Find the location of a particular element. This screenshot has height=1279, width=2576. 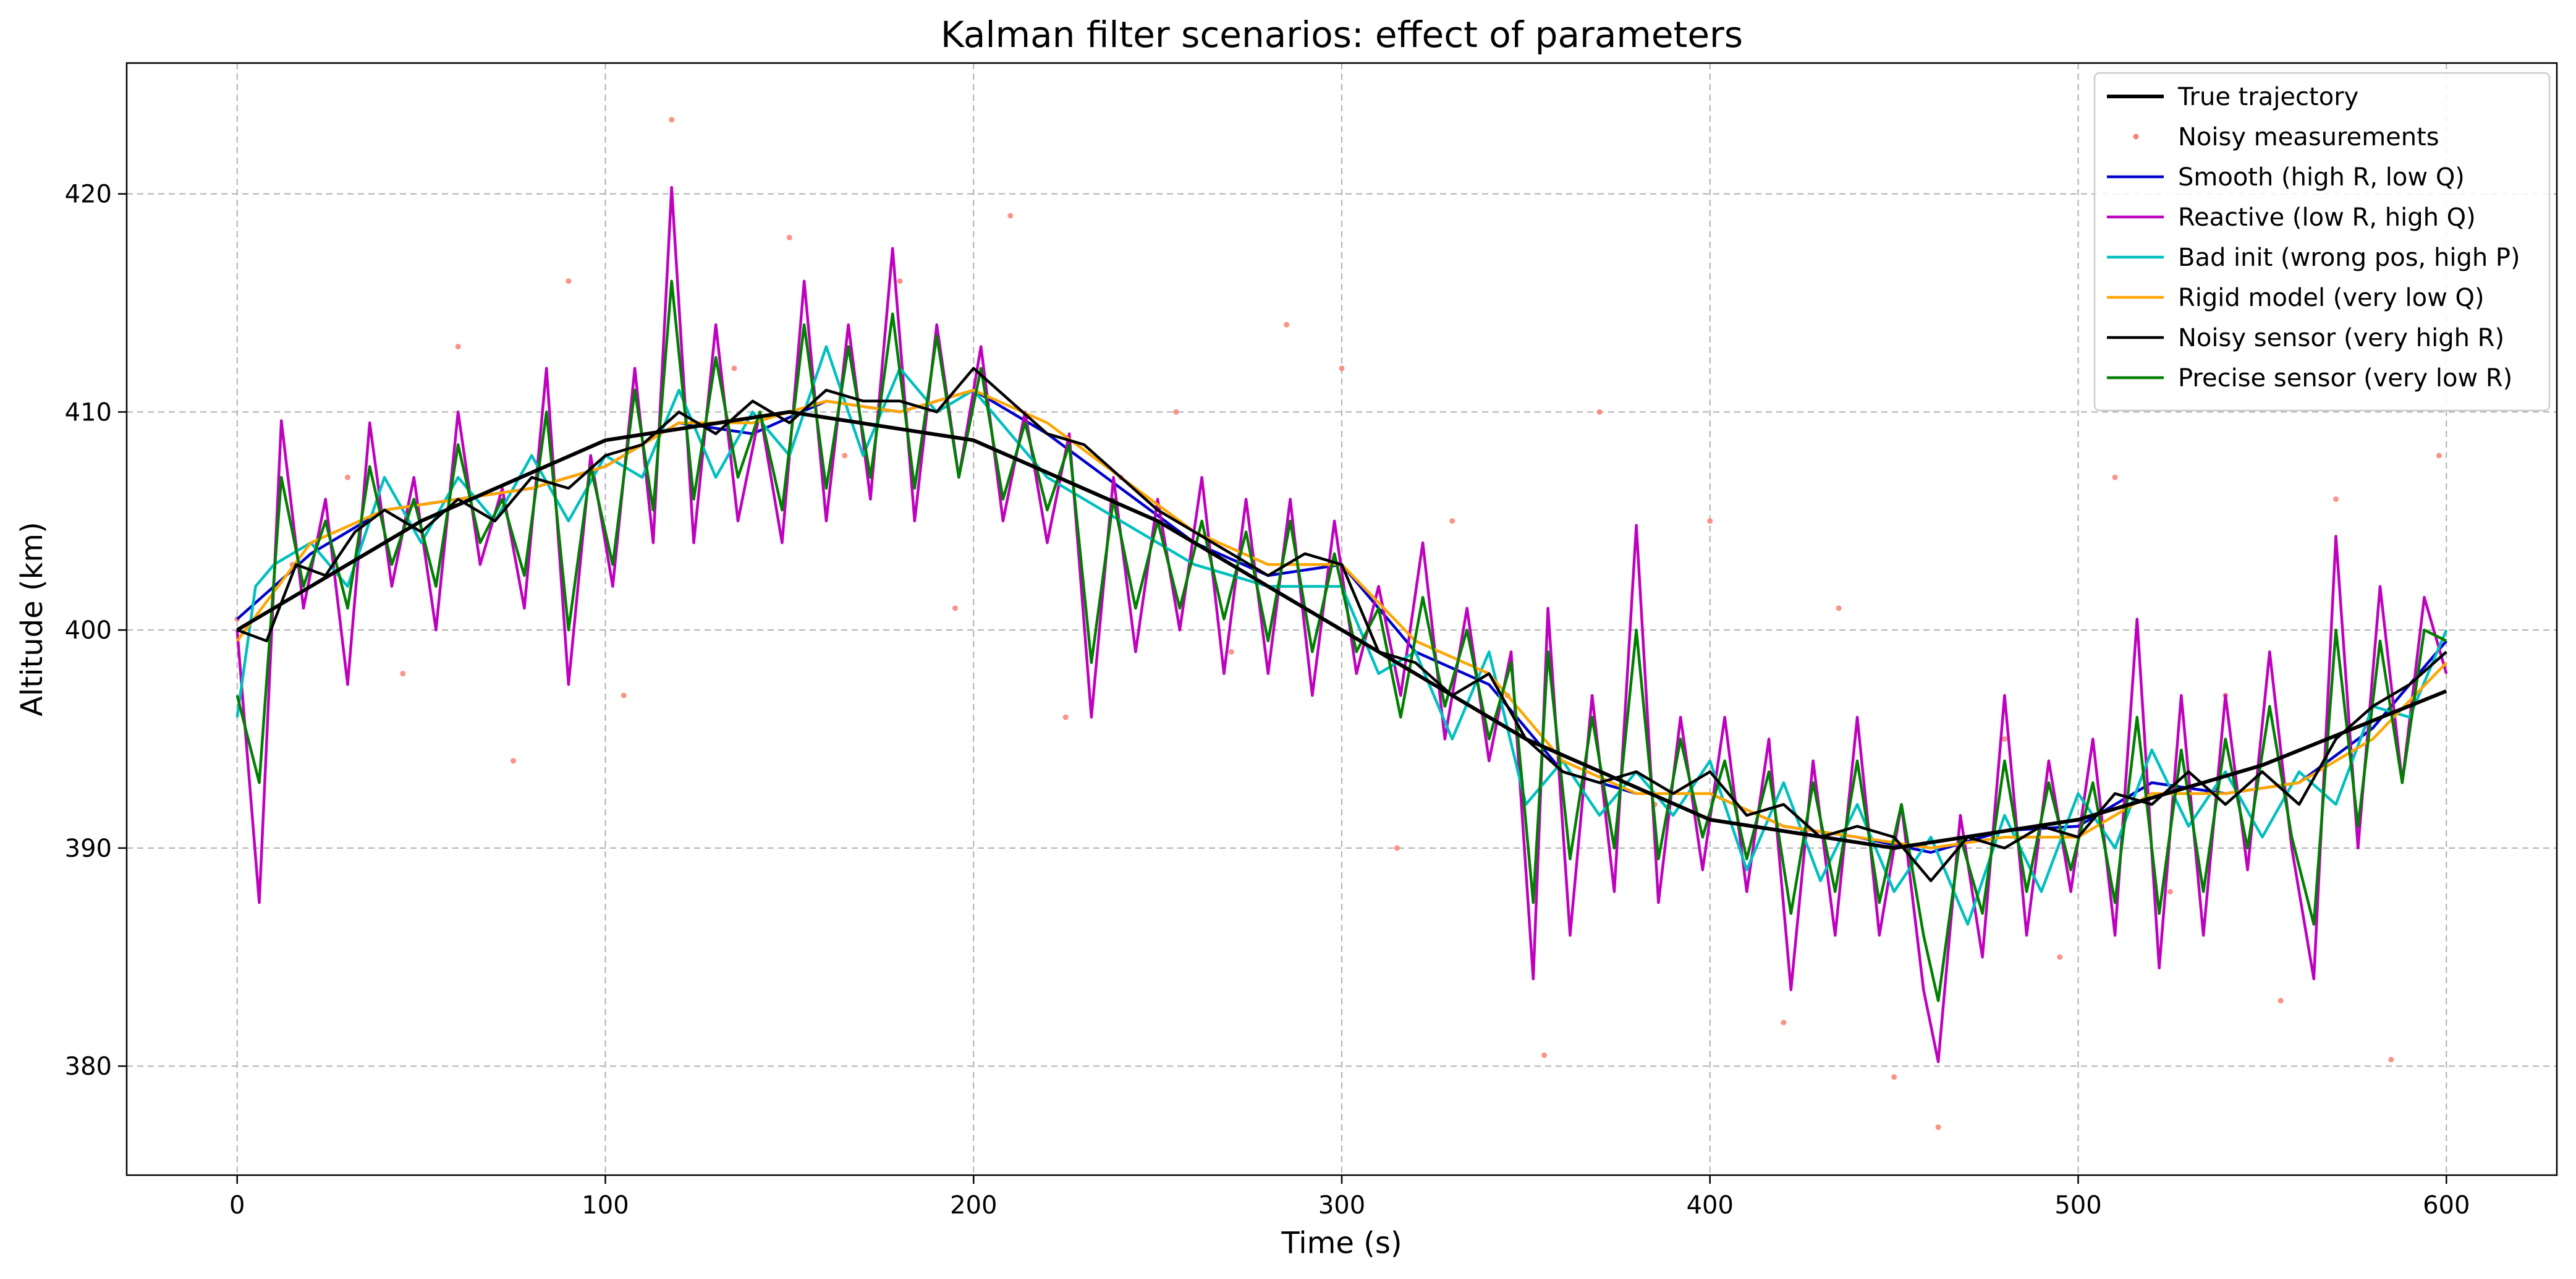

y-tick-label: 410 is located at coordinates (88, 412).